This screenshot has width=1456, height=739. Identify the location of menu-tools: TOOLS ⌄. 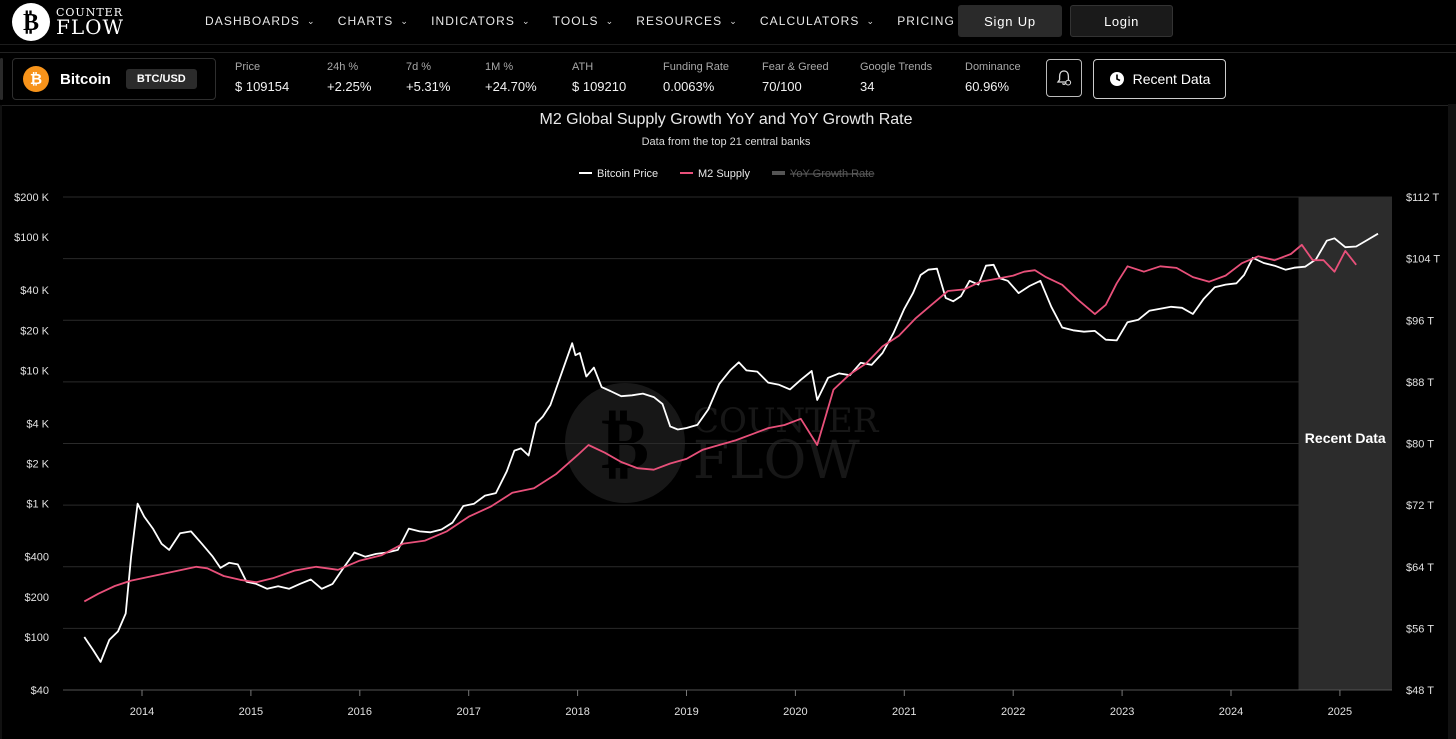
(583, 21).